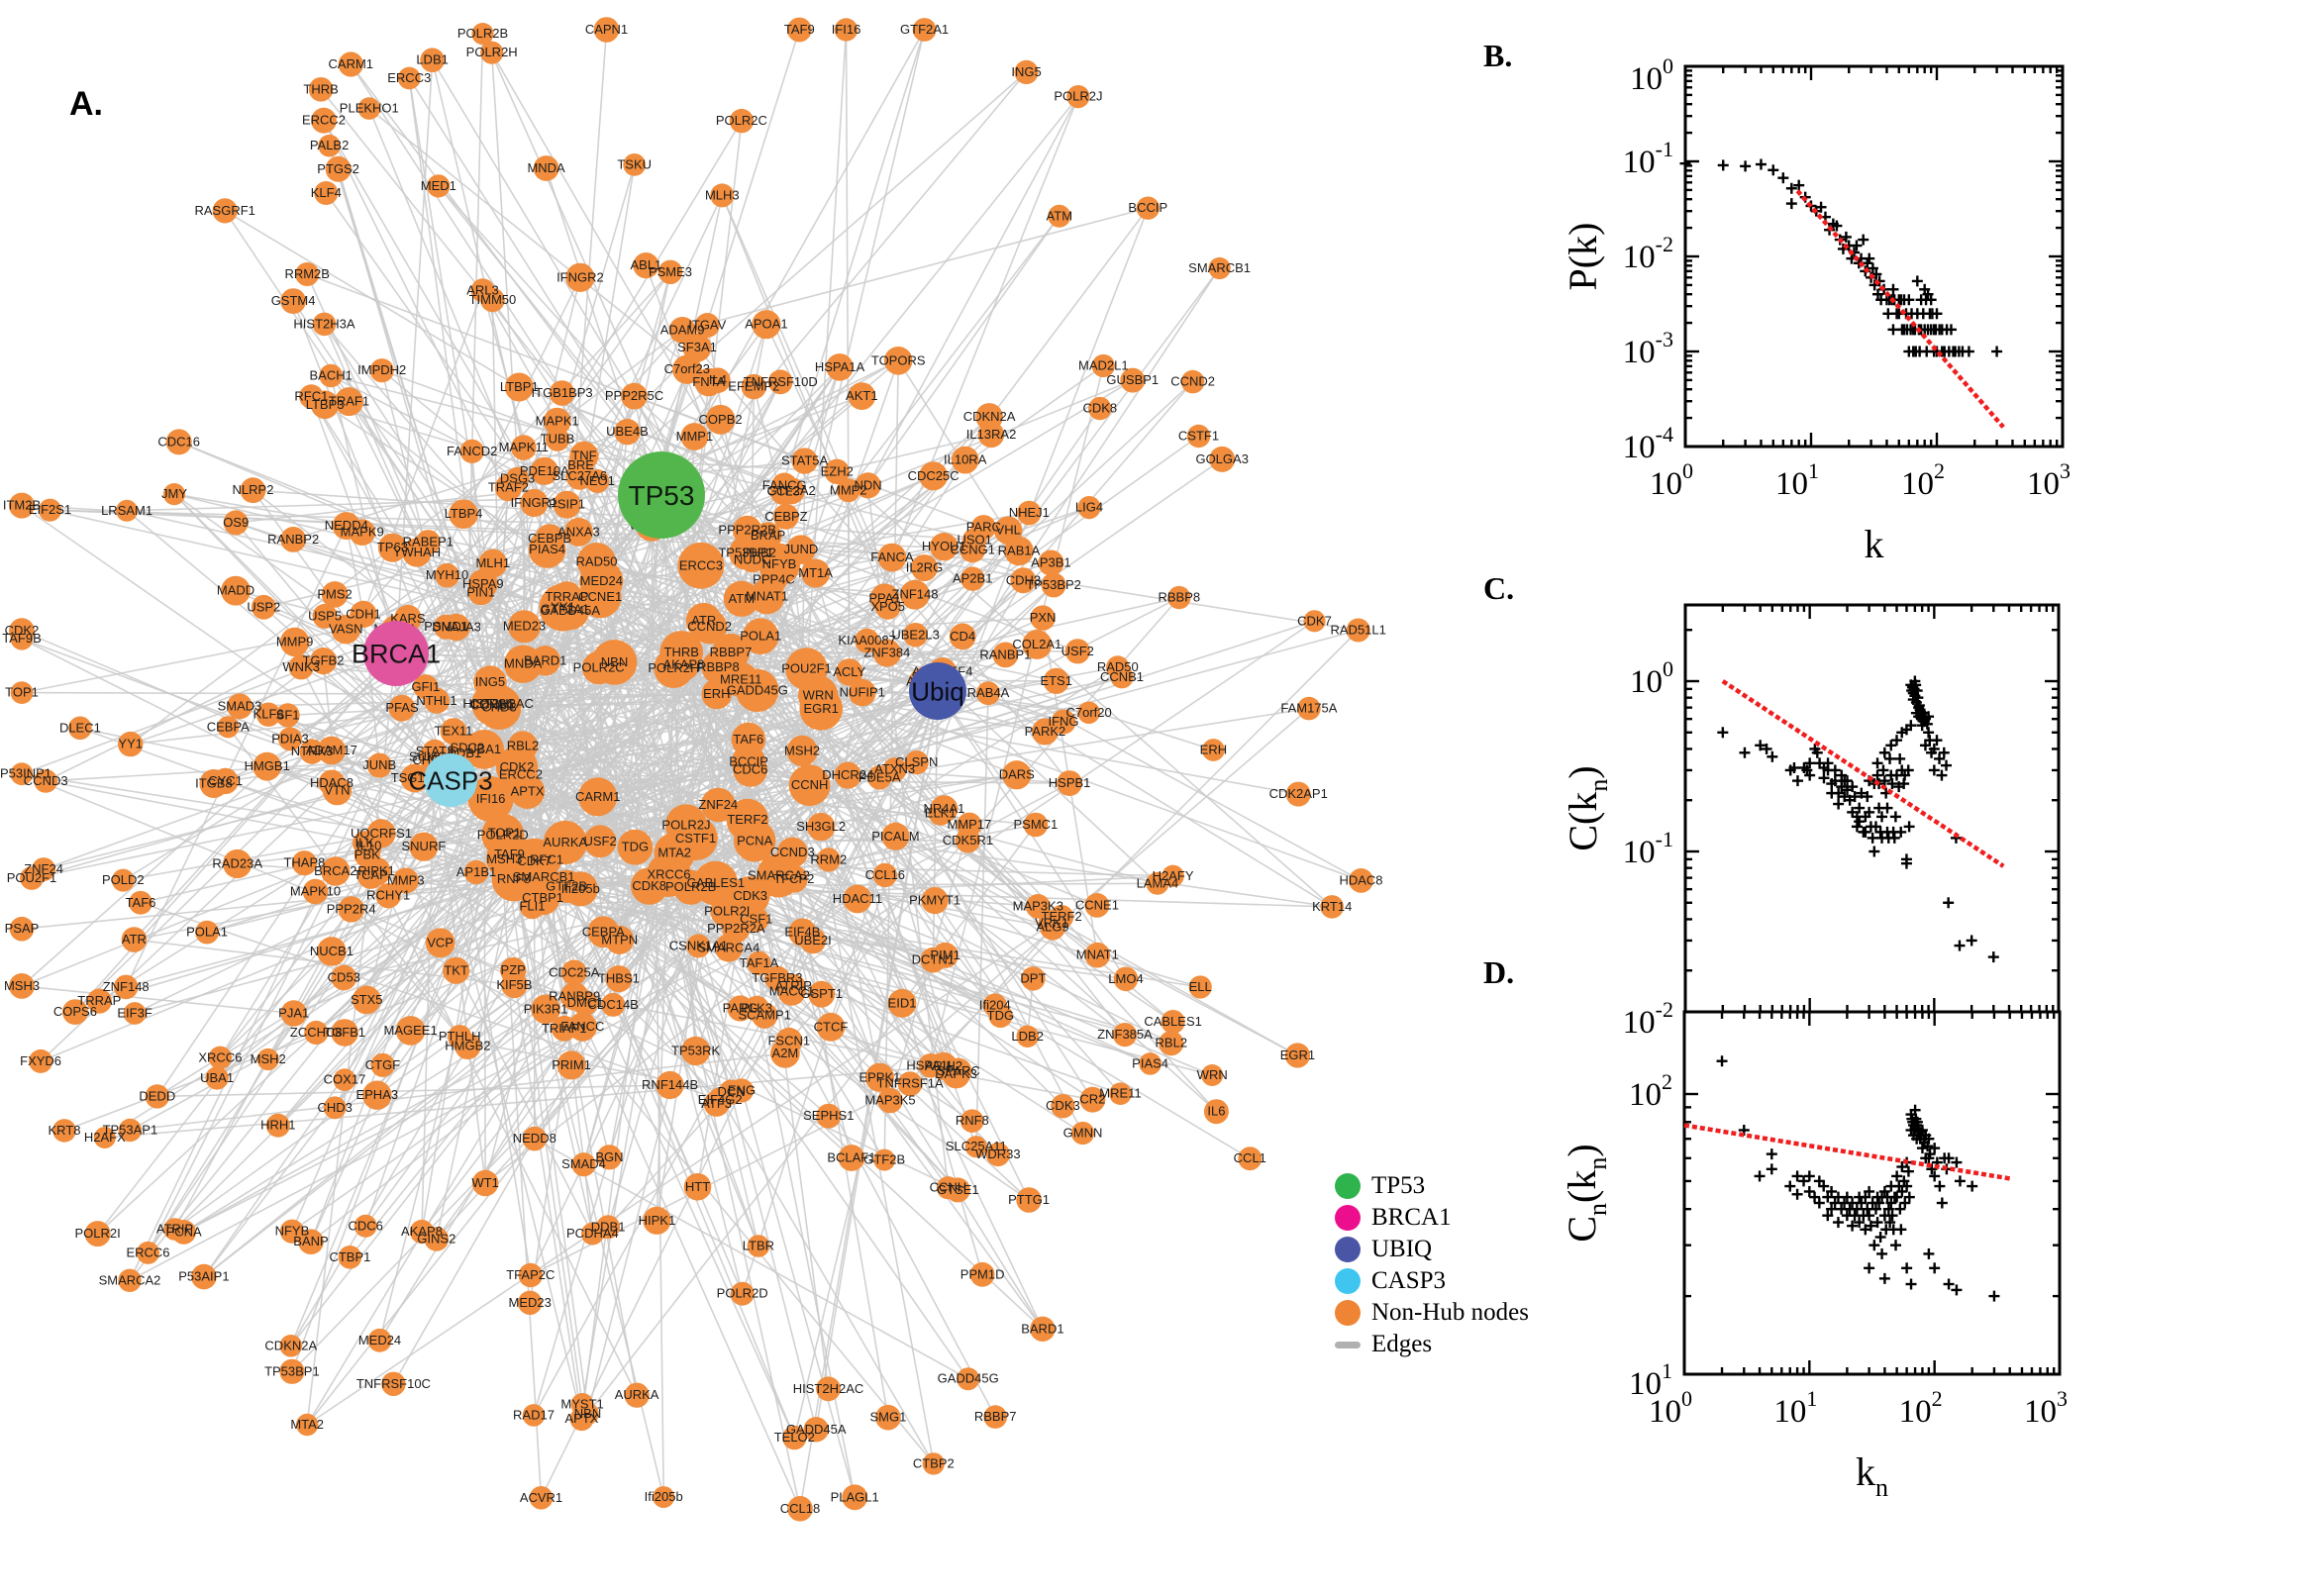  I want to click on network-node-label: CTBP1, so click(349, 1256).